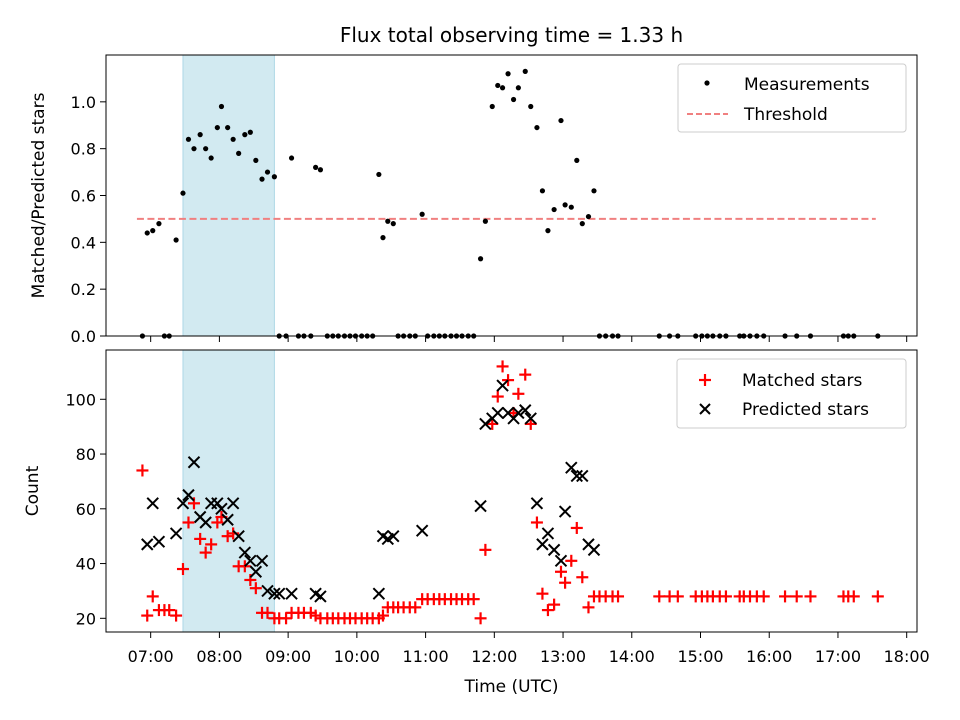 Image resolution: width=960 pixels, height=720 pixels. I want to click on y-axis-label-top: Matched/Predicted stars, so click(39, 195).